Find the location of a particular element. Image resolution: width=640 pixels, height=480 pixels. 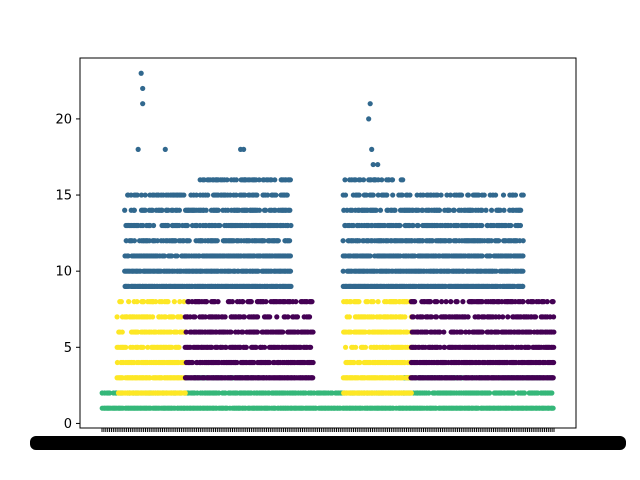

y-tick-label: 15 is located at coordinates (63, 196).